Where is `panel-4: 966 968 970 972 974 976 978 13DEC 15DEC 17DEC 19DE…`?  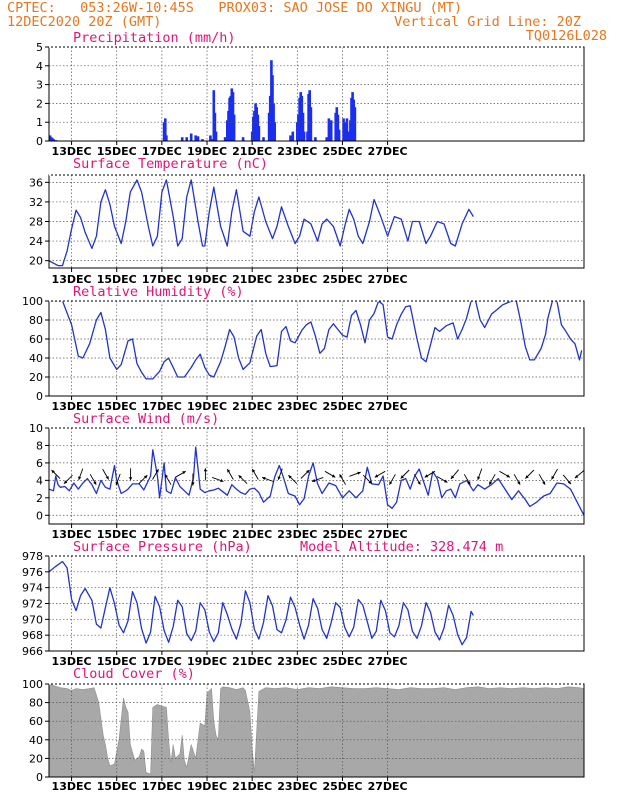 panel-4: 966 968 970 972 974 976 978 13DEC 15DEC 17DEC 19DE… is located at coordinates (303, 603).